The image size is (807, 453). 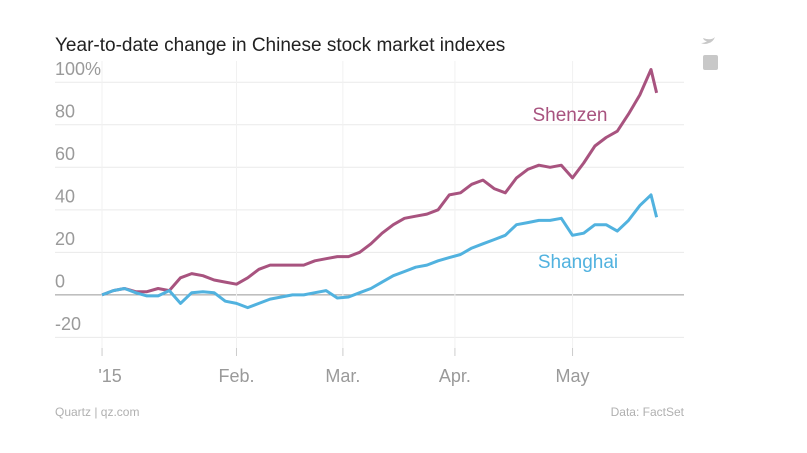 What do you see at coordinates (342, 376) in the screenshot?
I see `x-tick-label: Mar.` at bounding box center [342, 376].